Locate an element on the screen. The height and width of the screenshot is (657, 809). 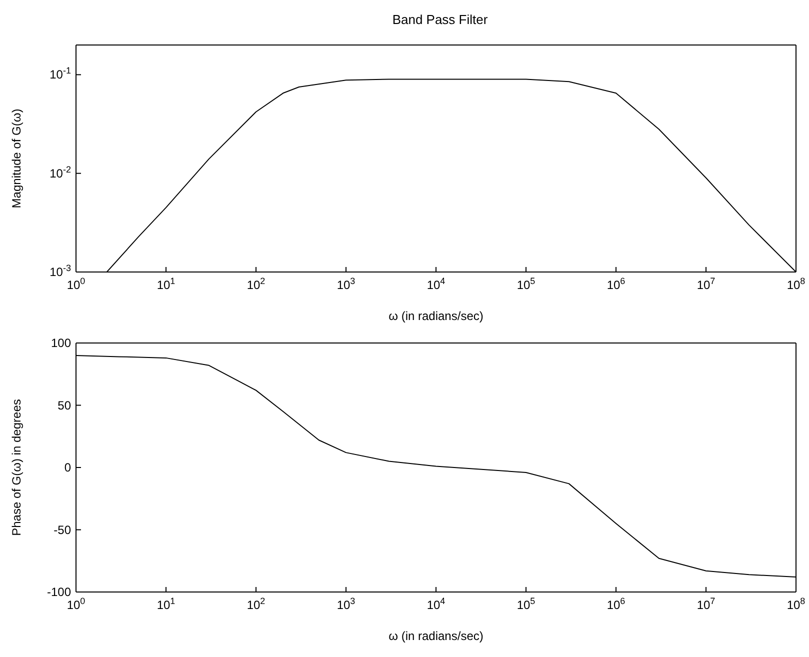
y-axis-title: Magnitude of G(ω) is located at coordinates (16, 158).